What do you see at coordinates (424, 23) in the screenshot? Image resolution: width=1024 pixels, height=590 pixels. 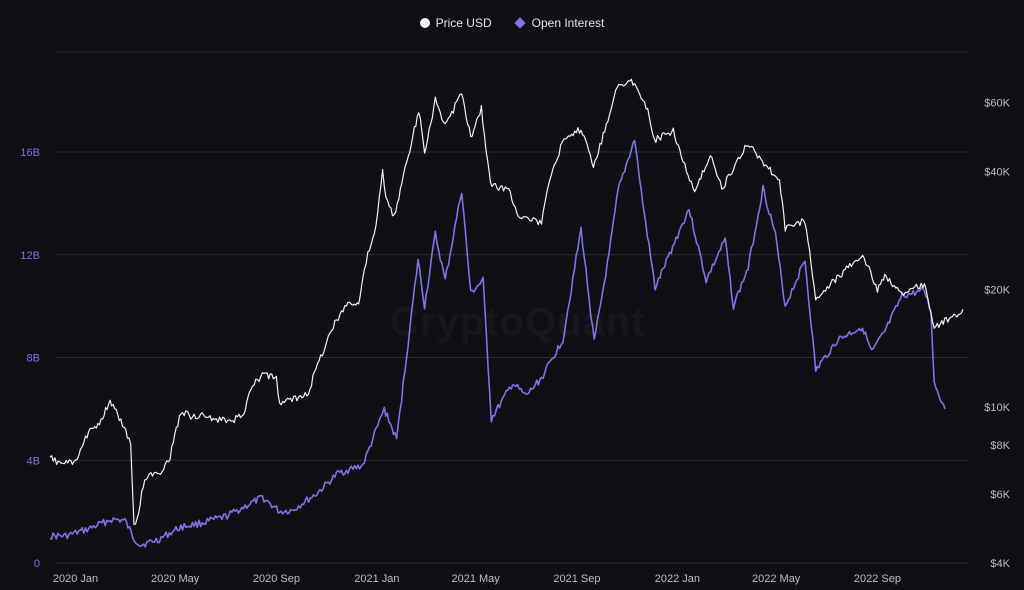 I see `circle-marker-icon` at bounding box center [424, 23].